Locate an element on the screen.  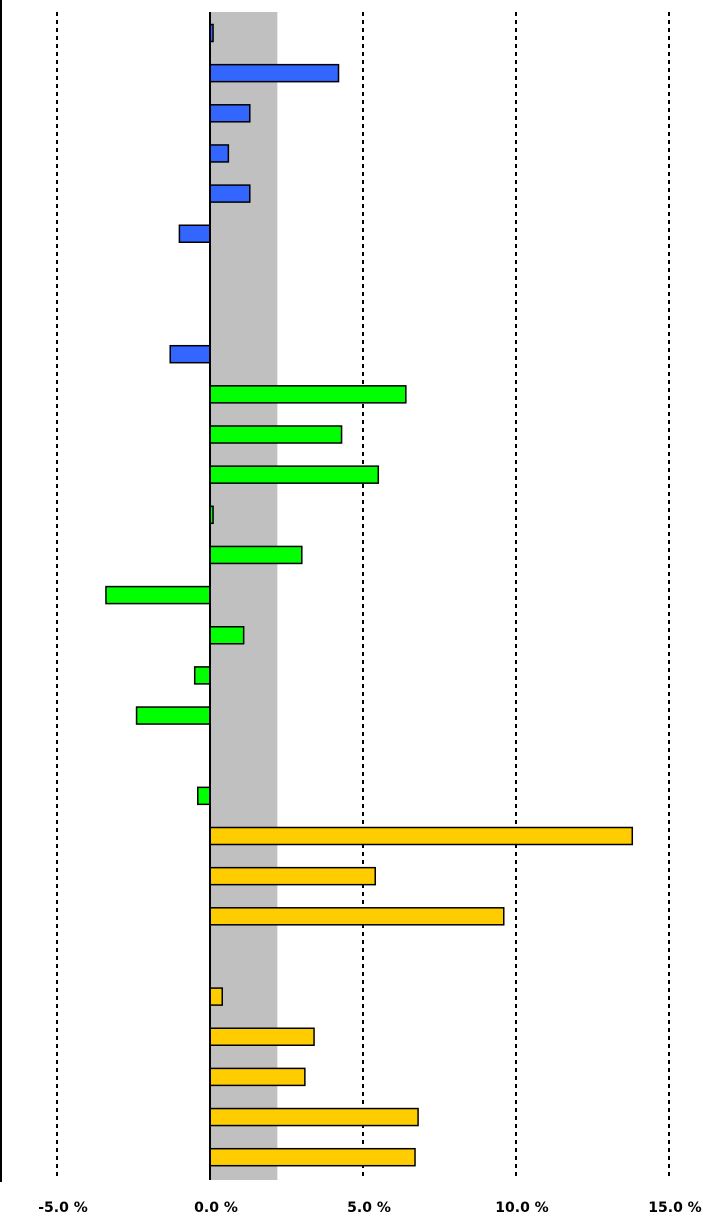
x-tick-label: 10.0 % is located at coordinates (521, 1208).